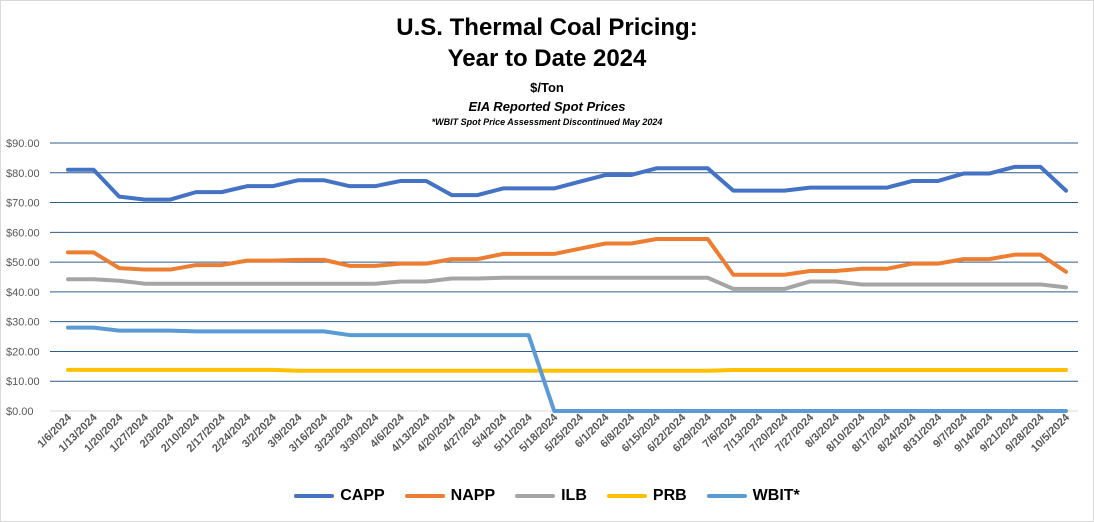 The width and height of the screenshot is (1094, 522). What do you see at coordinates (567, 283) in the screenshot?
I see `series-line-ilb` at bounding box center [567, 283].